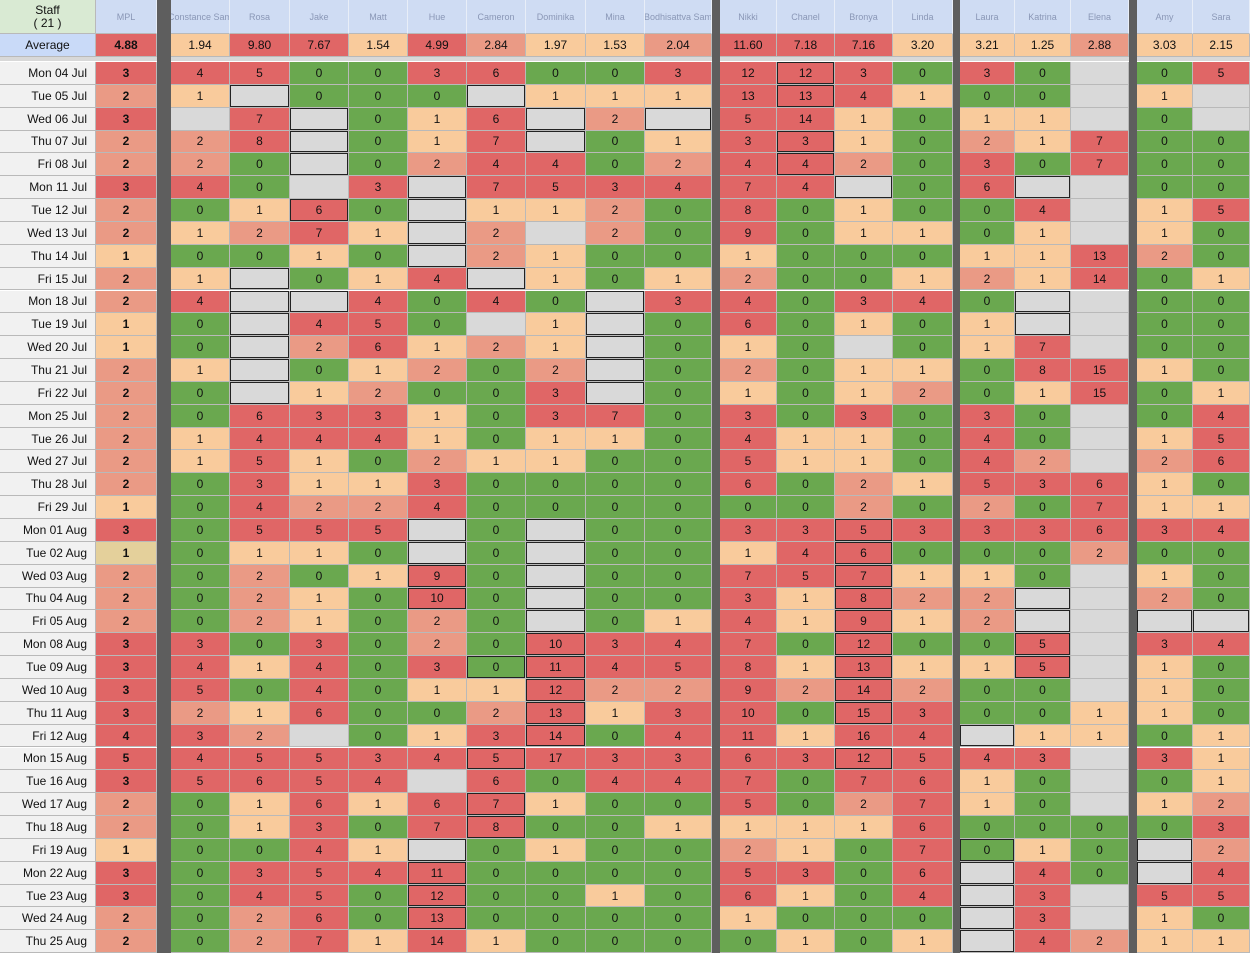 Image resolution: width=1250 pixels, height=953 pixels. Describe the element at coordinates (806, 96) in the screenshot. I see `roster-cell: 13` at that location.